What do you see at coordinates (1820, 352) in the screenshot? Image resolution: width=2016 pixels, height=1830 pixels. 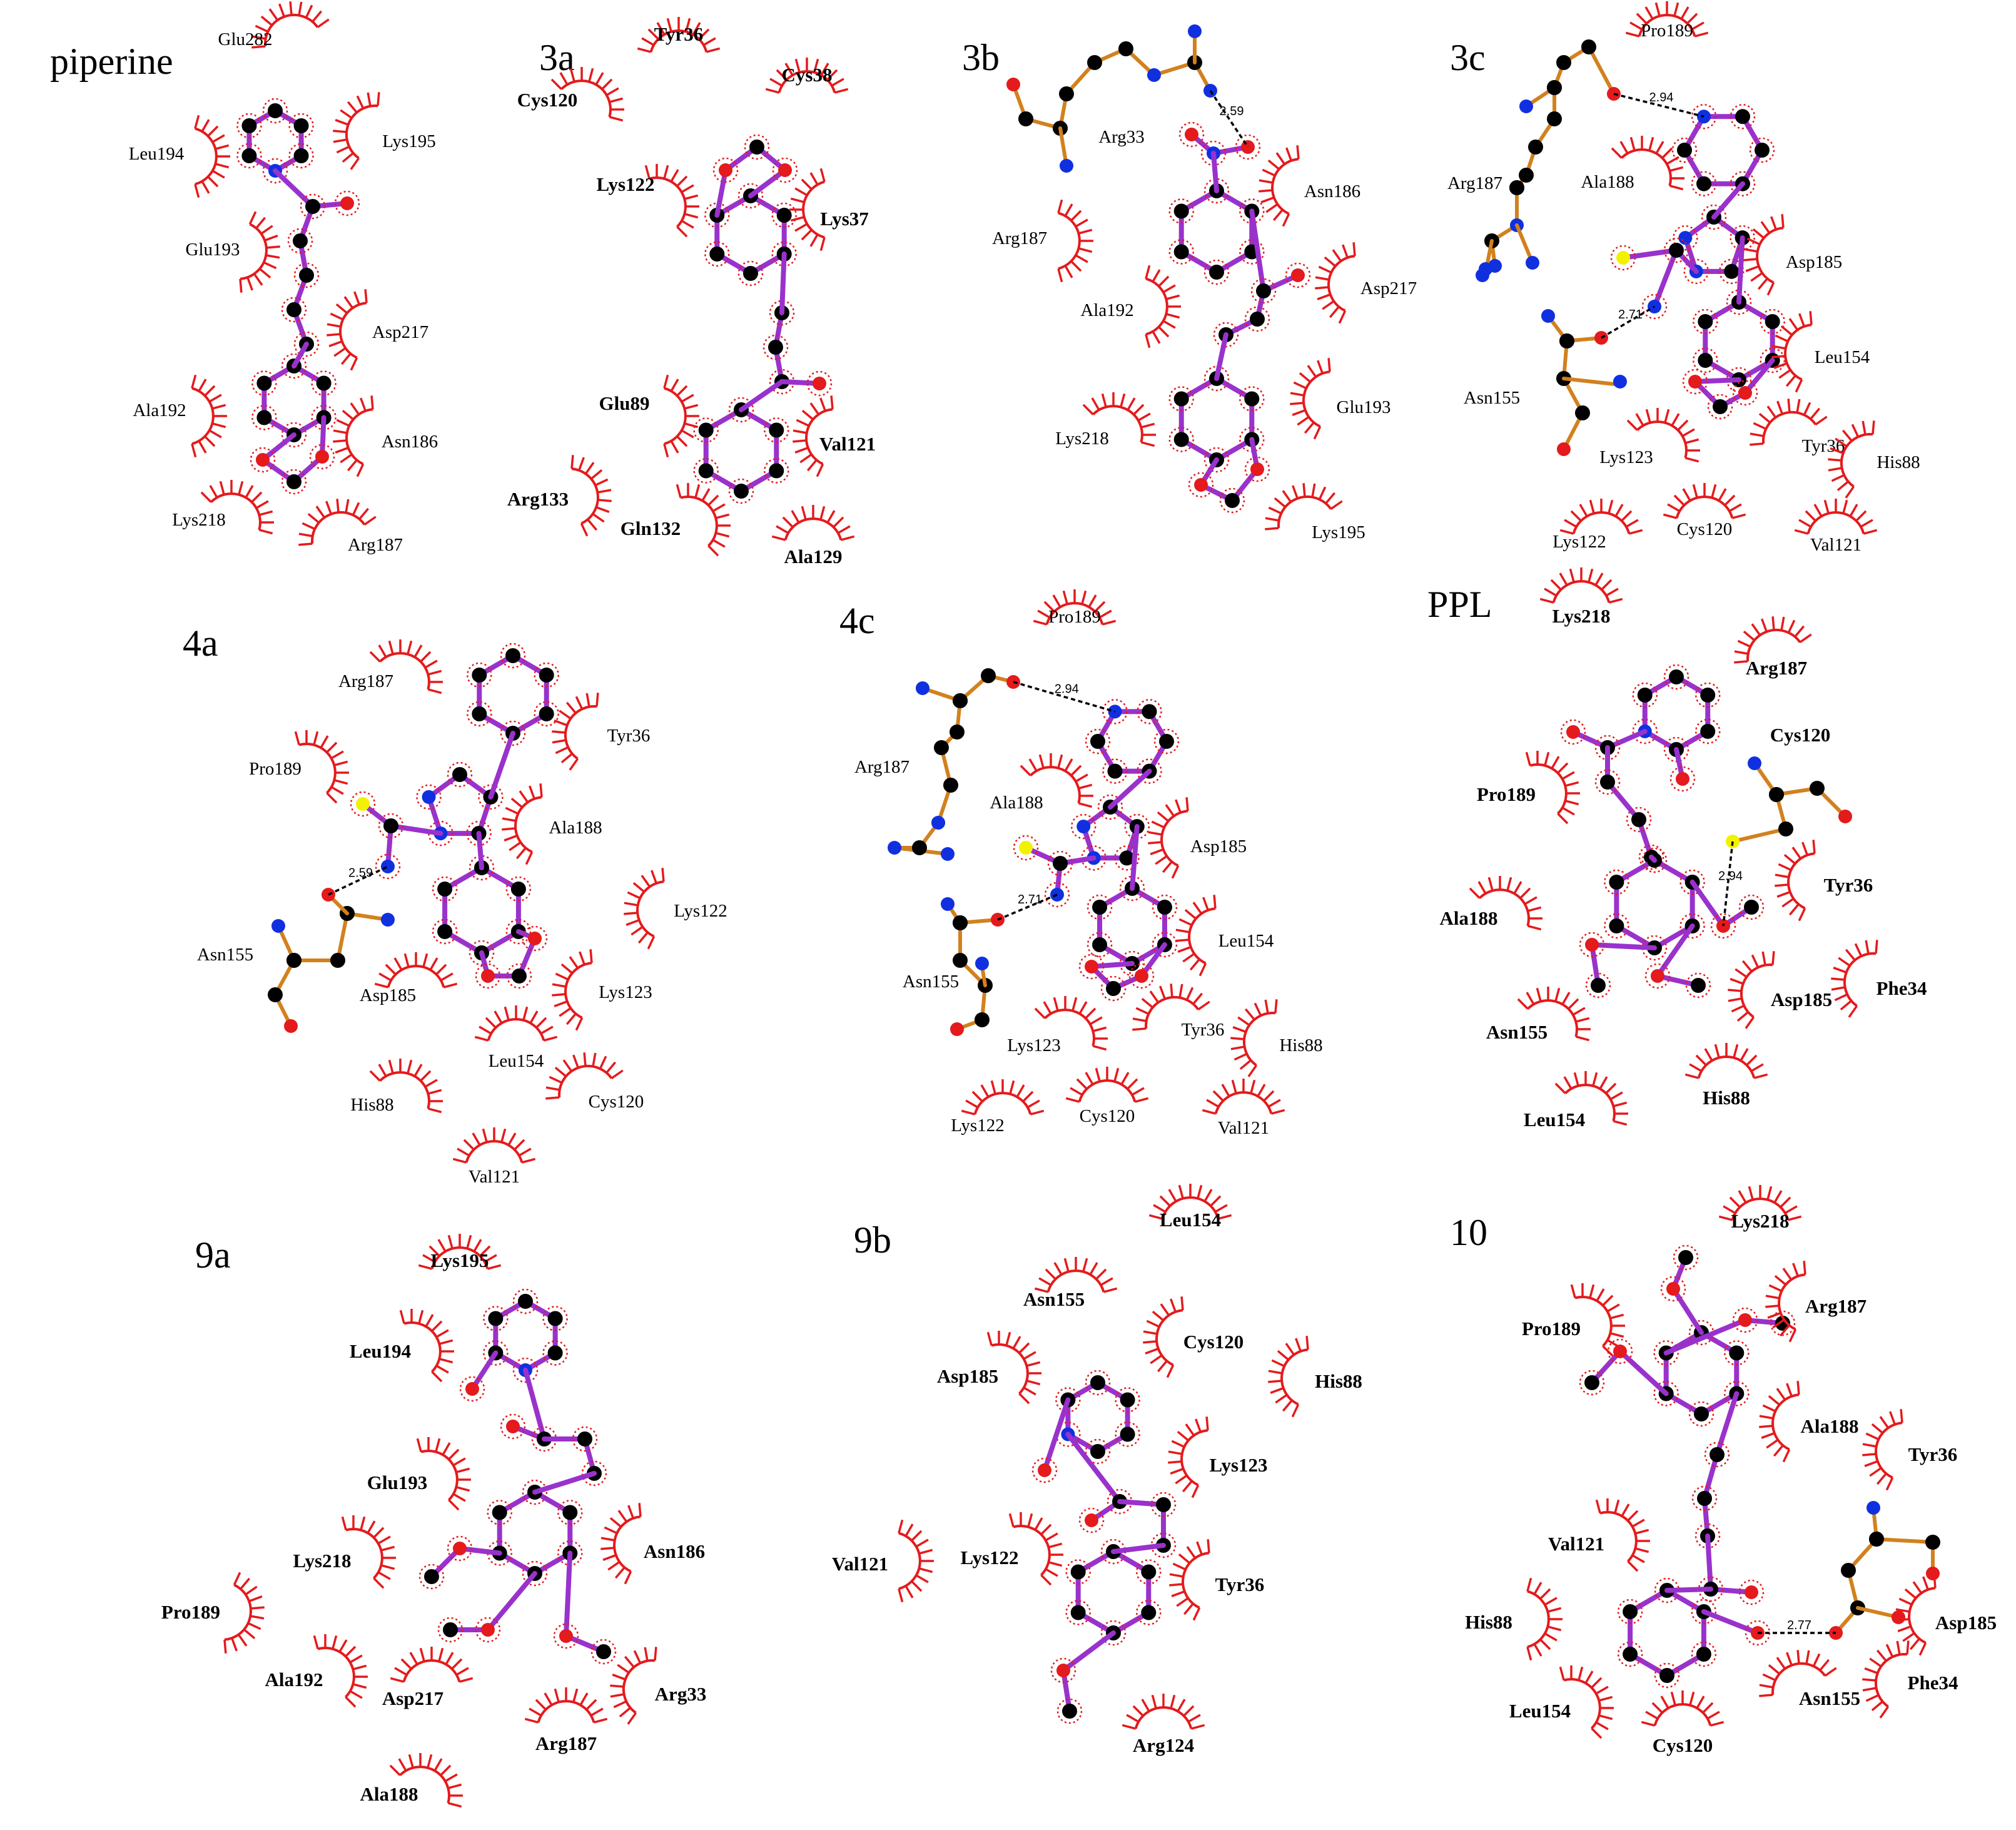 I see `residue-leu154: Leu154` at bounding box center [1820, 352].